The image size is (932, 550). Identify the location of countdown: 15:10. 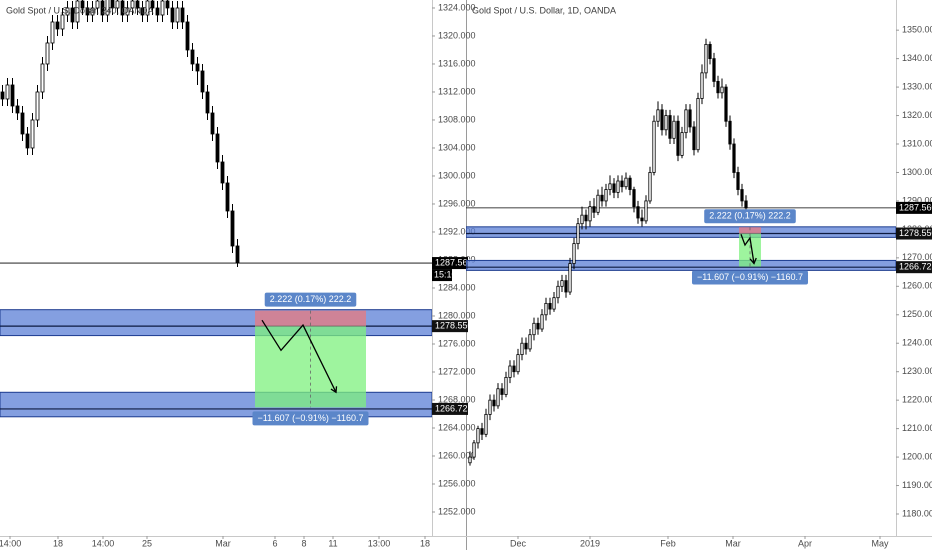
(445, 274).